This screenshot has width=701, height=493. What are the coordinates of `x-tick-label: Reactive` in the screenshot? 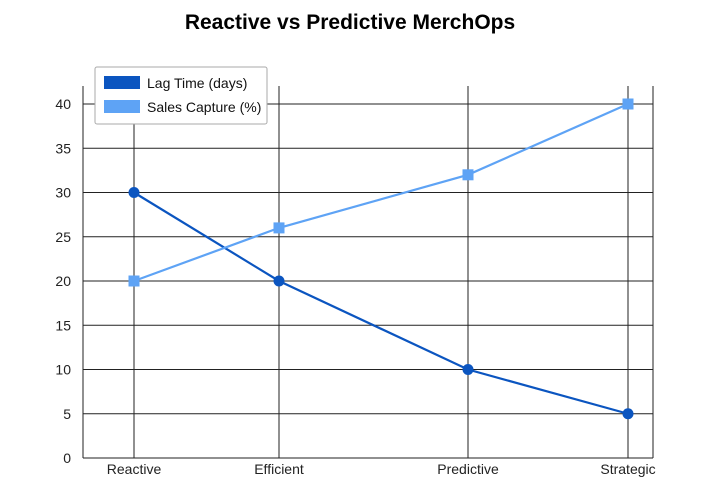 It's located at (134, 469).